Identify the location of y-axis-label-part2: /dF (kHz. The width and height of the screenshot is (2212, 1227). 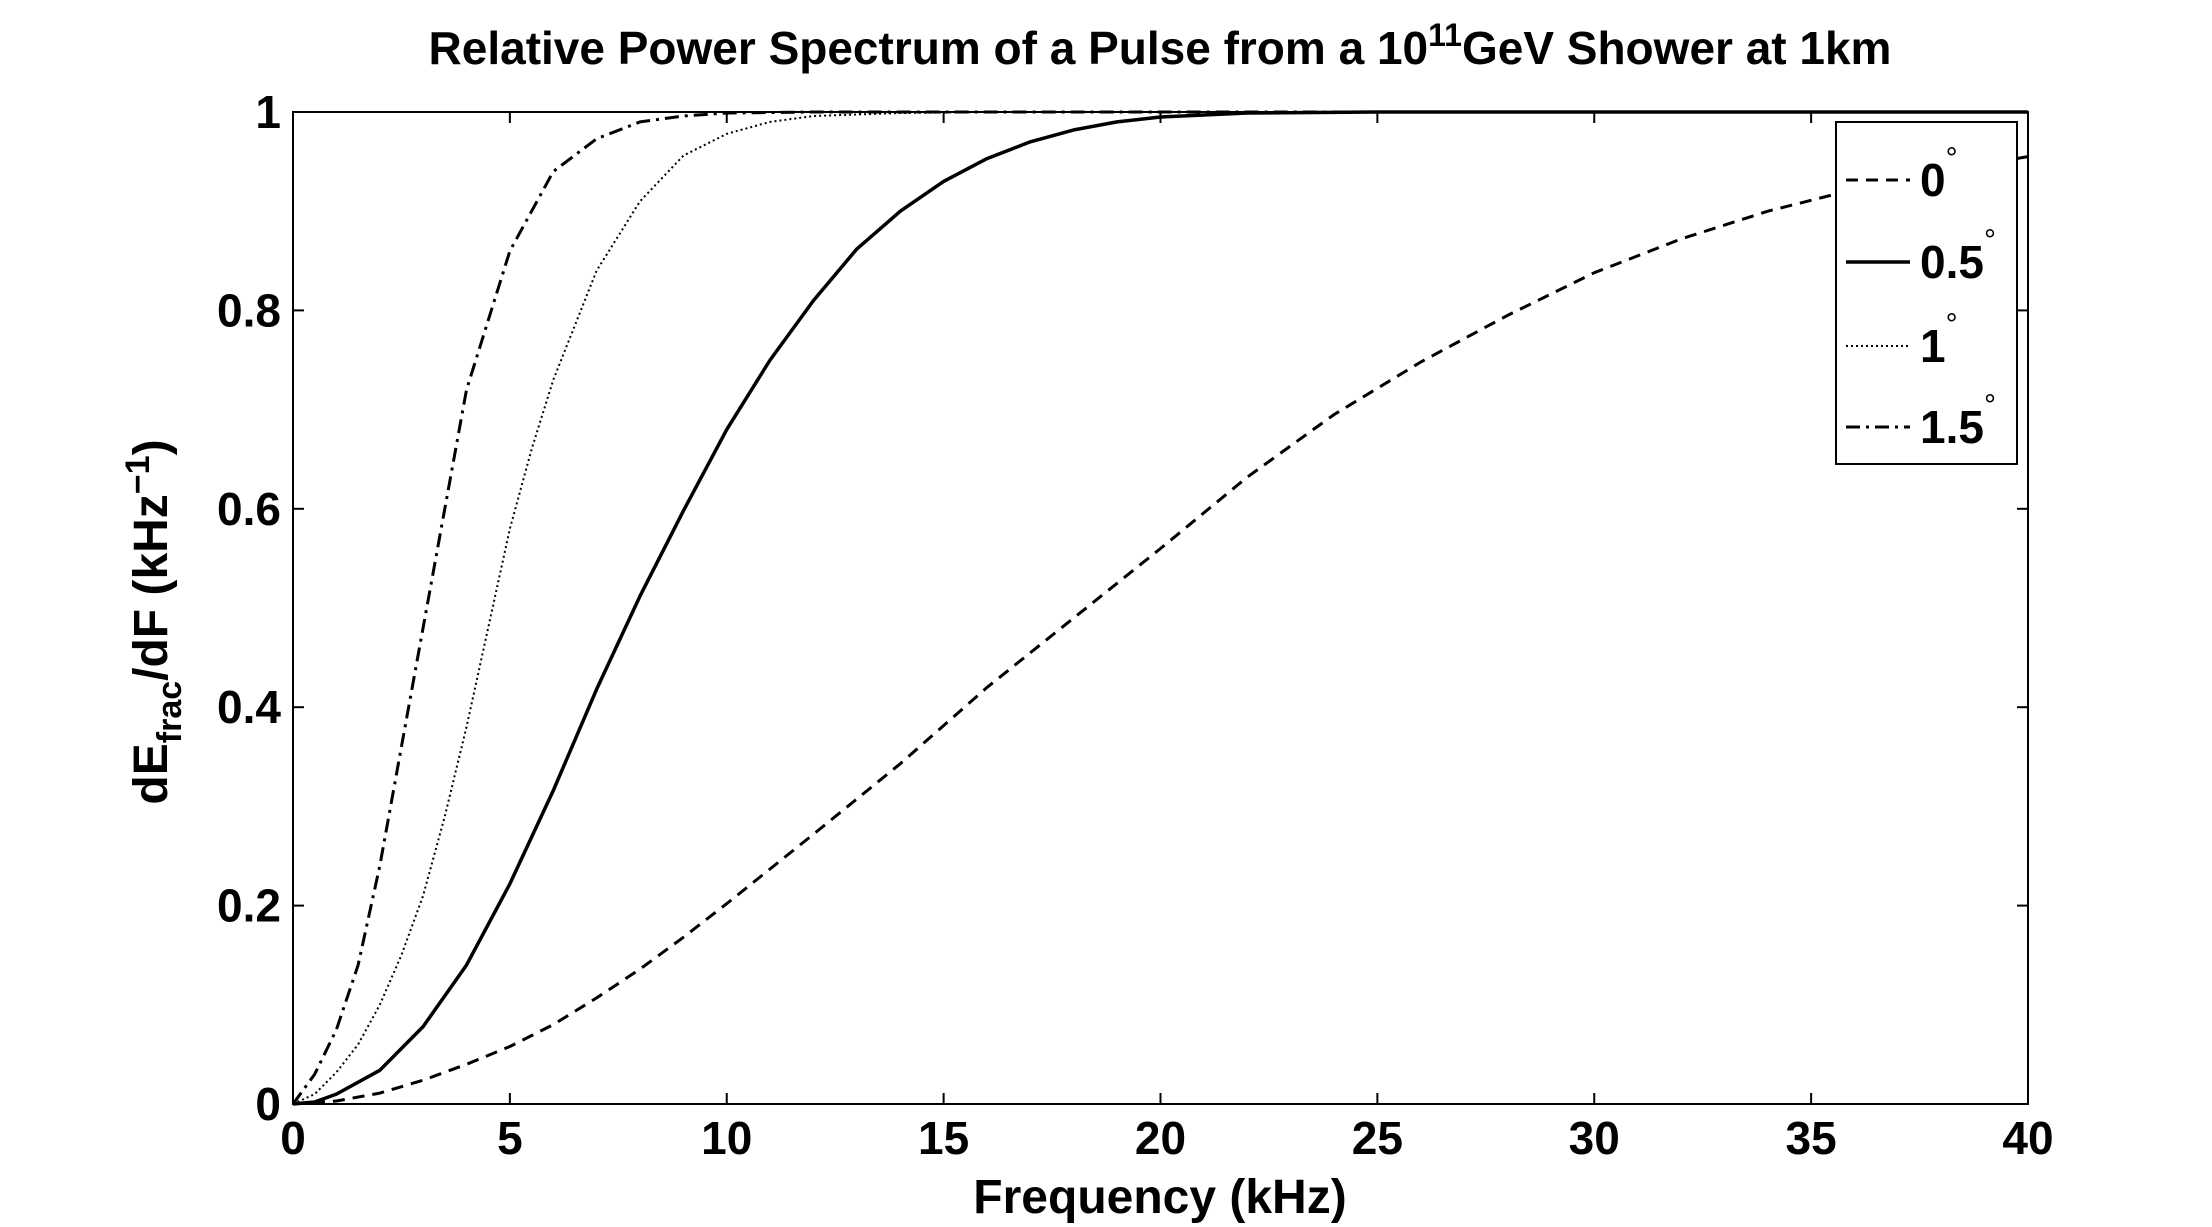
(151, 587).